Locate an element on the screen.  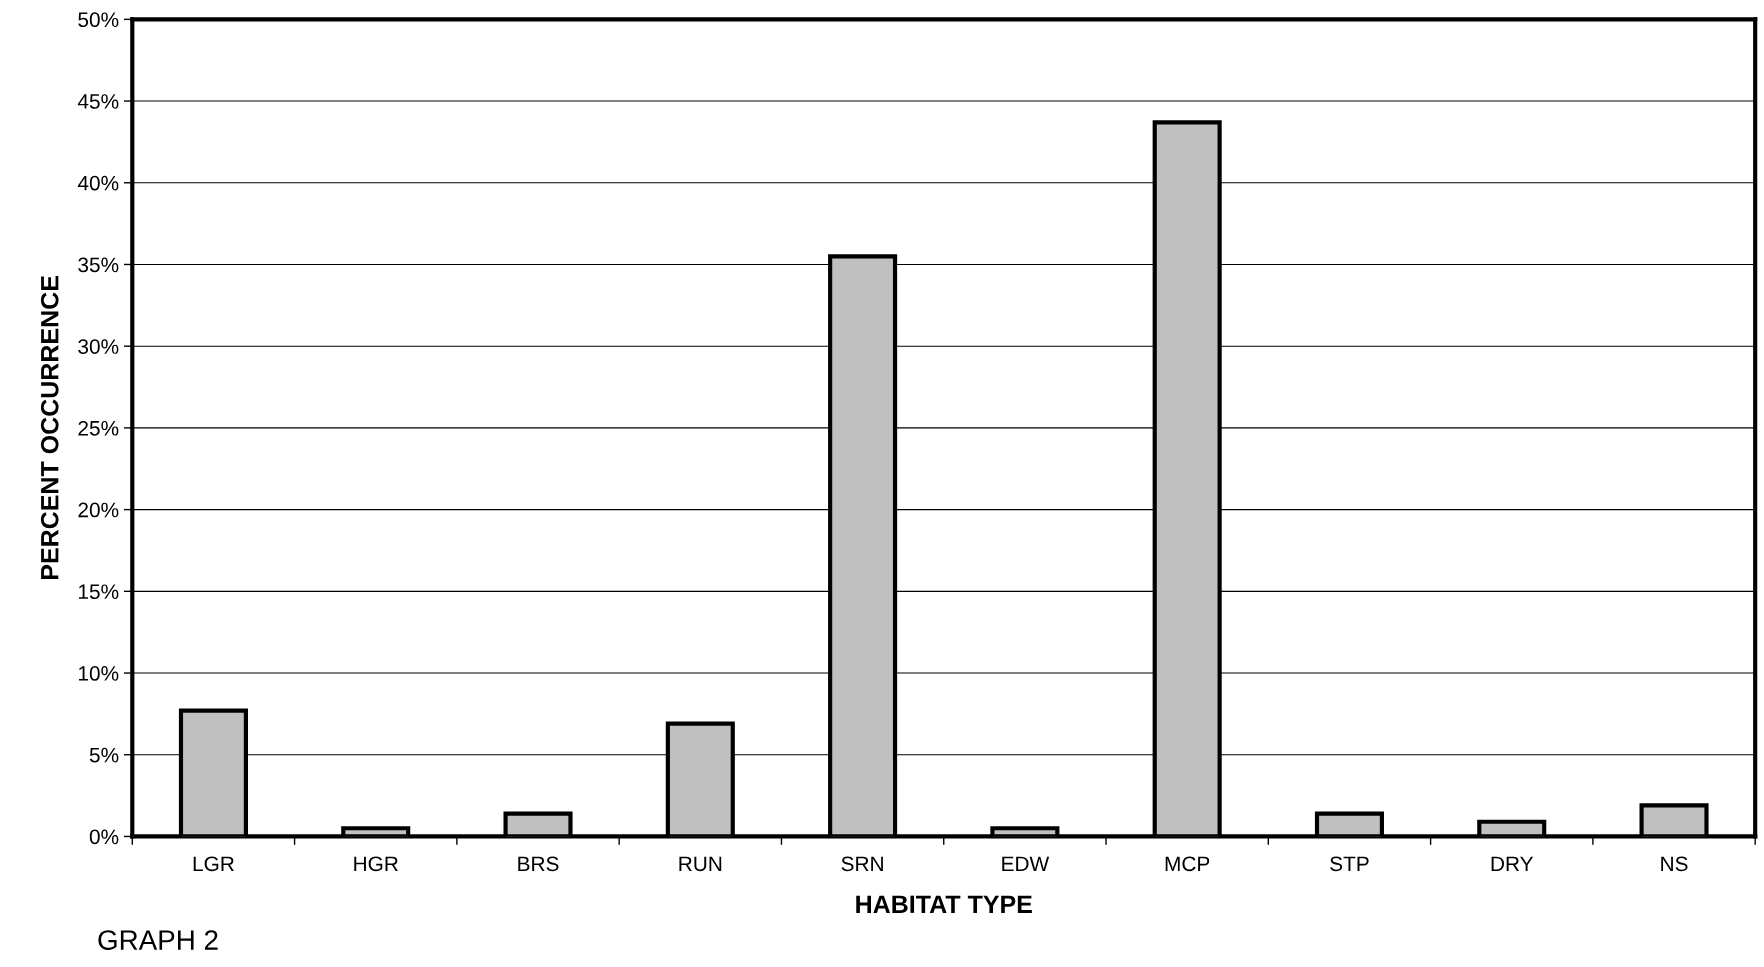
x-tick-label: NS is located at coordinates (1674, 864).